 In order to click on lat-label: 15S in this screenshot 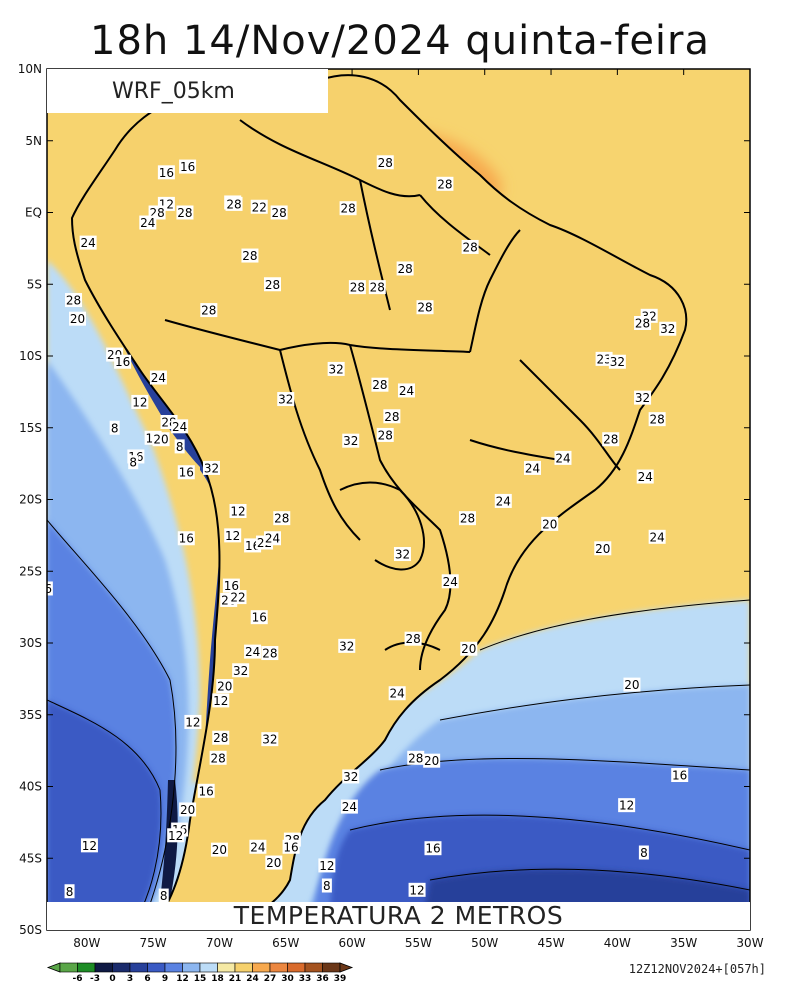, I will do `click(30, 428)`.